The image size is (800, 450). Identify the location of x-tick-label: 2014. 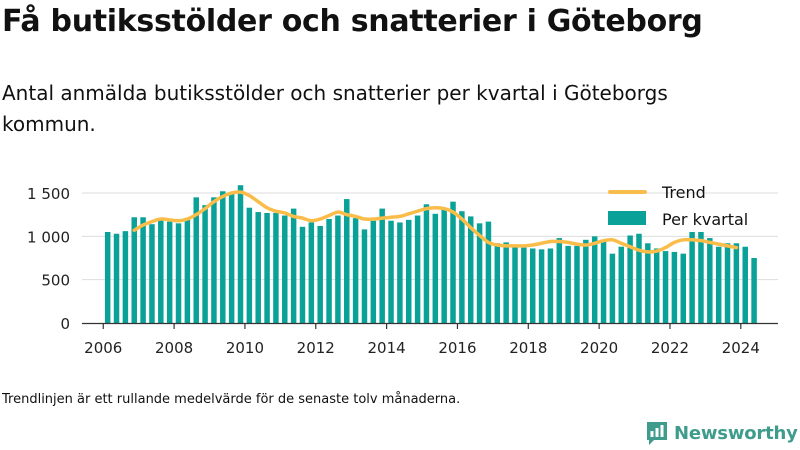
(387, 348).